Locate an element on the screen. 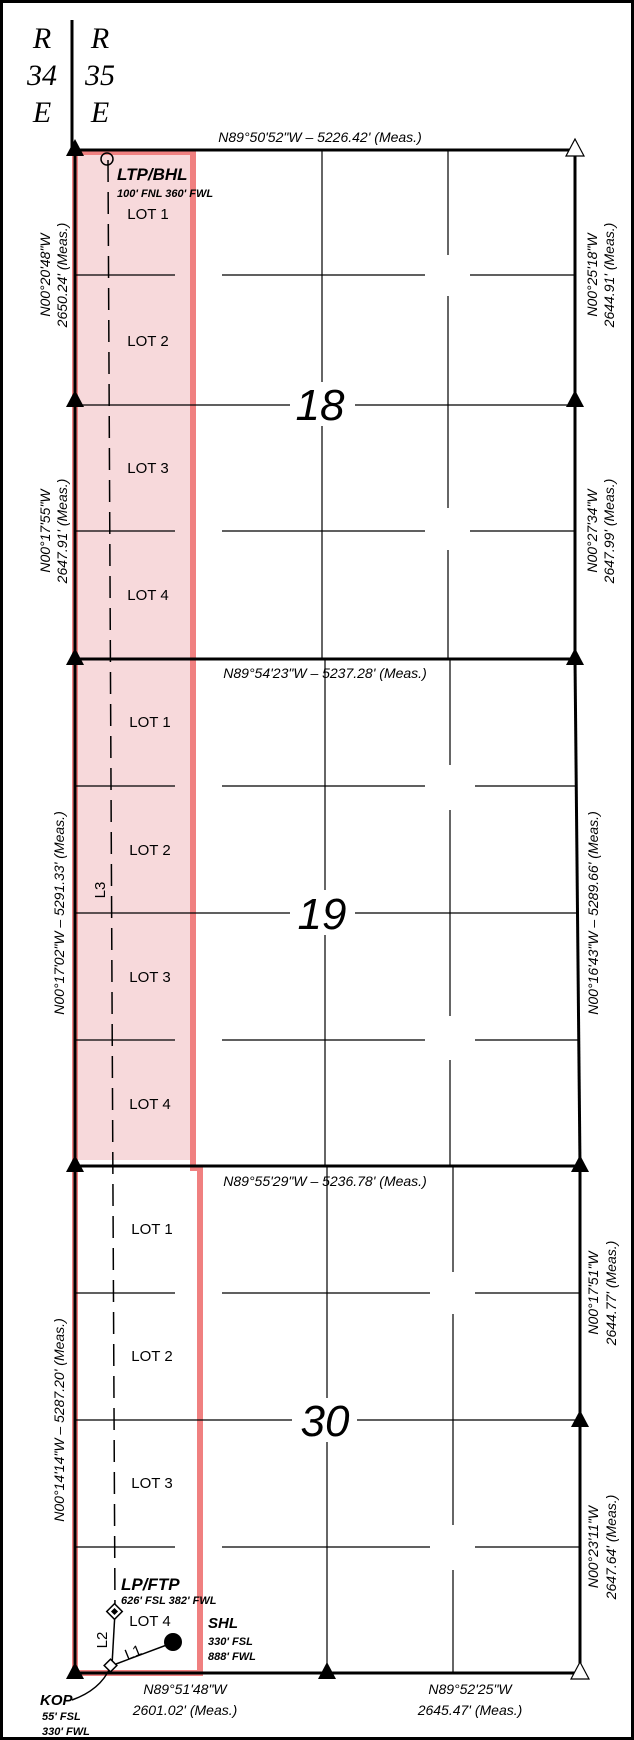  line-label-l2: L2 is located at coordinates (102, 1640).